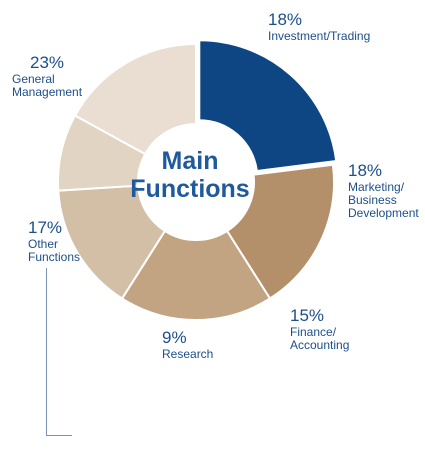 The width and height of the screenshot is (425, 455). Describe the element at coordinates (45, 227) in the screenshot. I see `percent-other-functions: 17%` at that location.